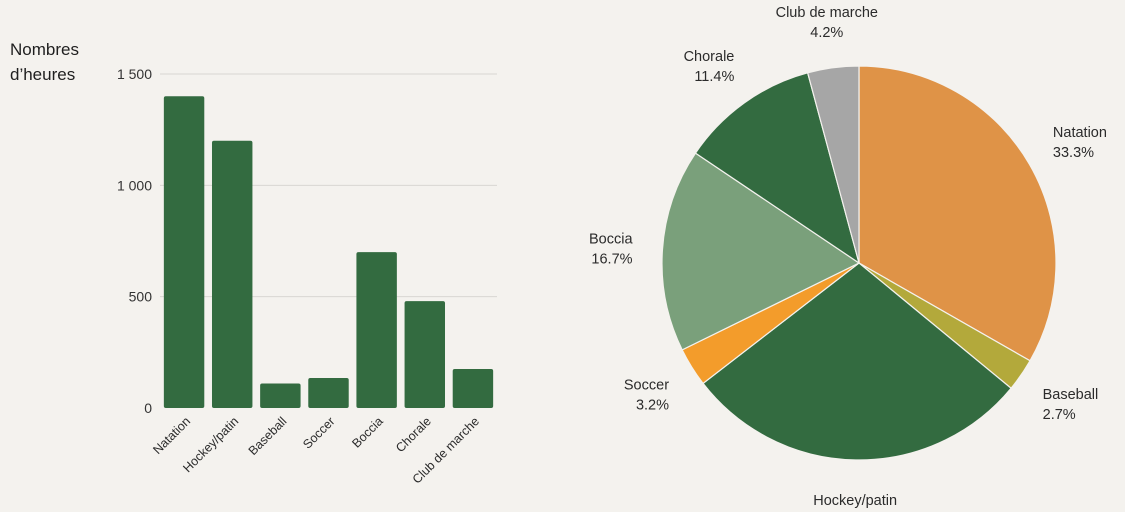 The width and height of the screenshot is (1125, 512). Describe the element at coordinates (1073, 153) in the screenshot. I see `pie-slice-percent: 33.3%` at that location.